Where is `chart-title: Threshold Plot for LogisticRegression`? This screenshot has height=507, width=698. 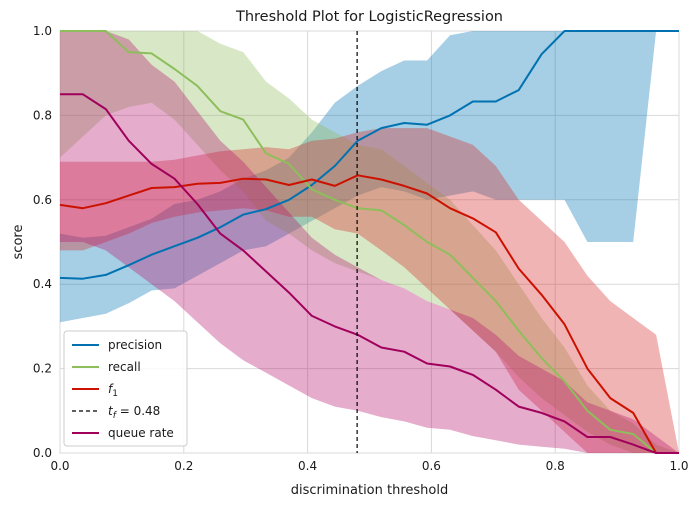 chart-title: Threshold Plot for LogisticRegression is located at coordinates (369, 17).